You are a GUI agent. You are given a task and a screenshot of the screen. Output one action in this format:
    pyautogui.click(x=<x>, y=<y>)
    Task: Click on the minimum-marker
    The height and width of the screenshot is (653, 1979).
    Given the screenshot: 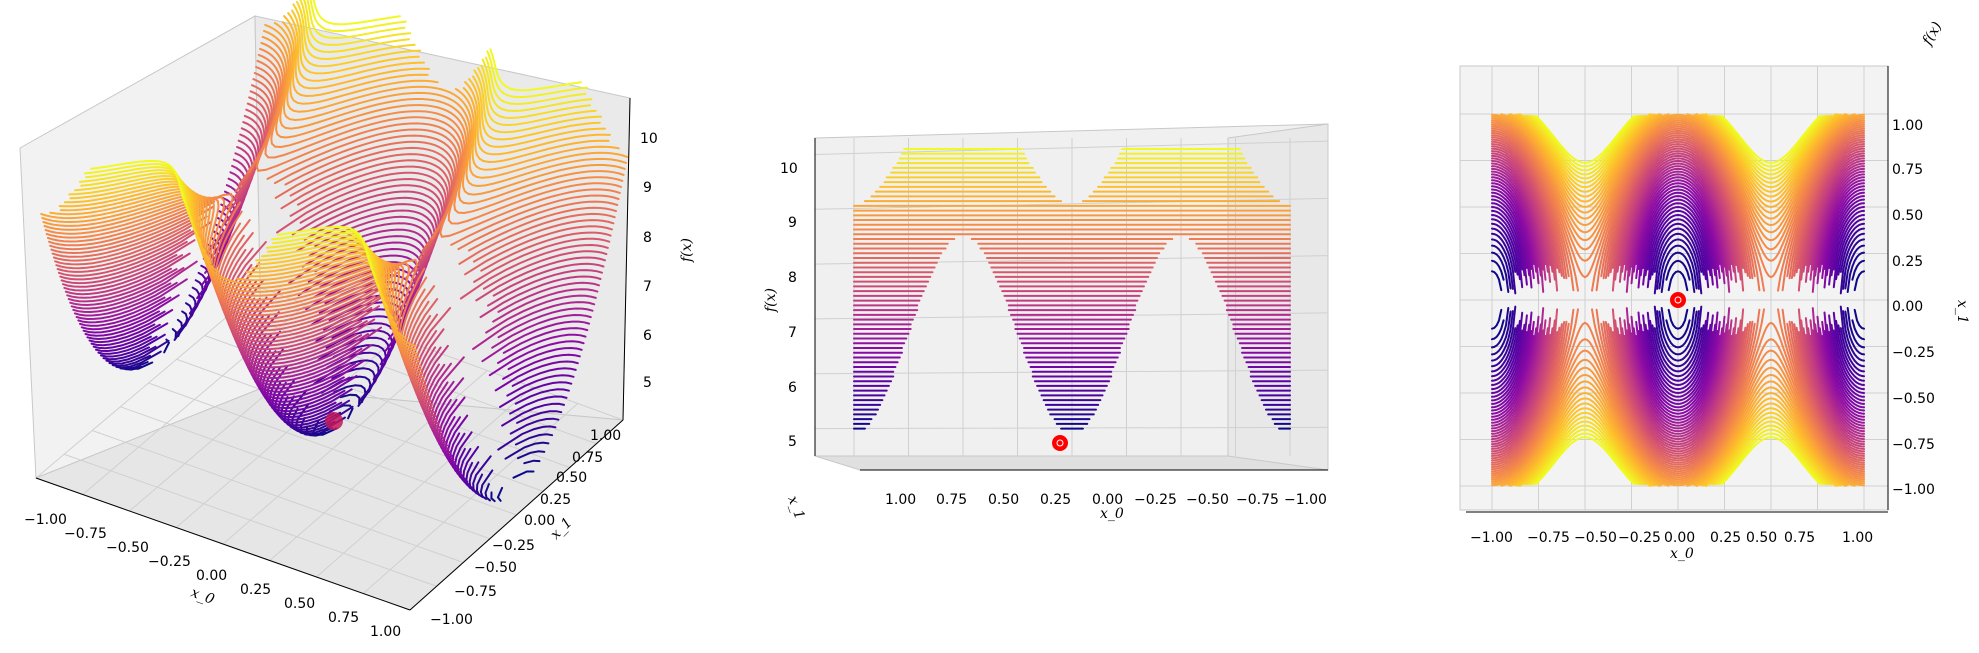 What is the action you would take?
    pyautogui.click(x=334, y=421)
    